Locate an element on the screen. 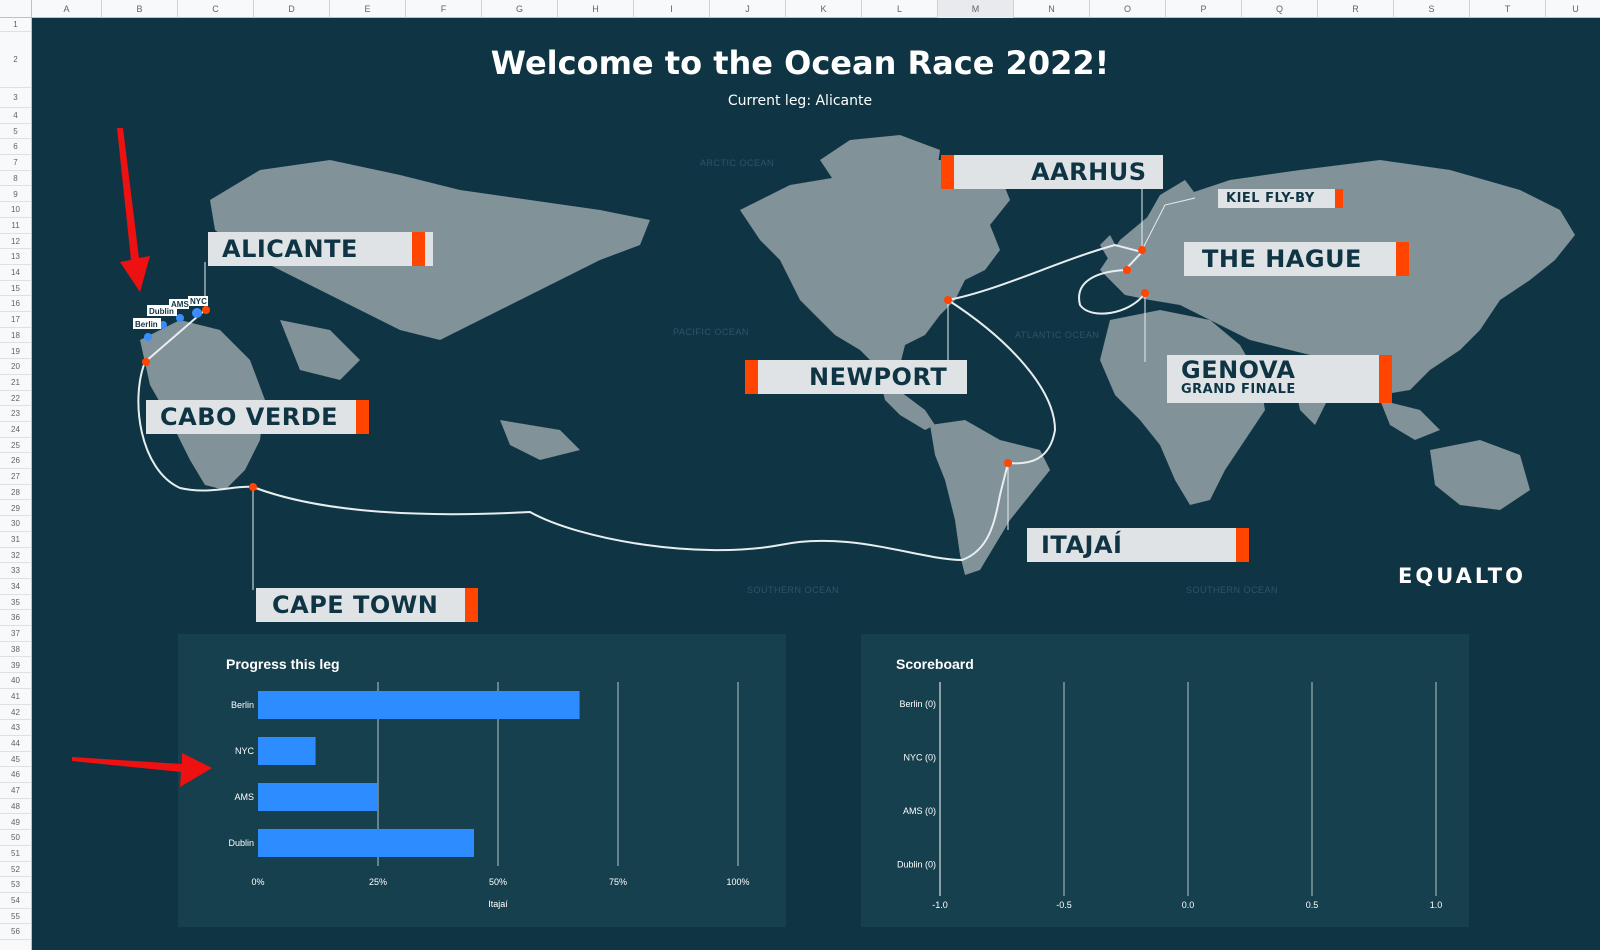 The width and height of the screenshot is (1600, 950). row-header-14: 14 is located at coordinates (15, 273).